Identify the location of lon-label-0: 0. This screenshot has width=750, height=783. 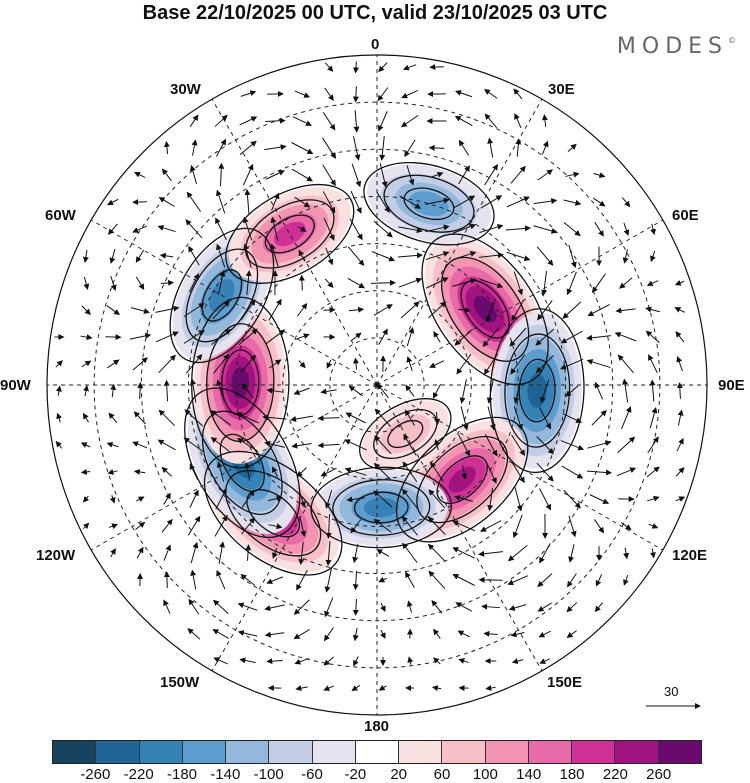
(375, 44).